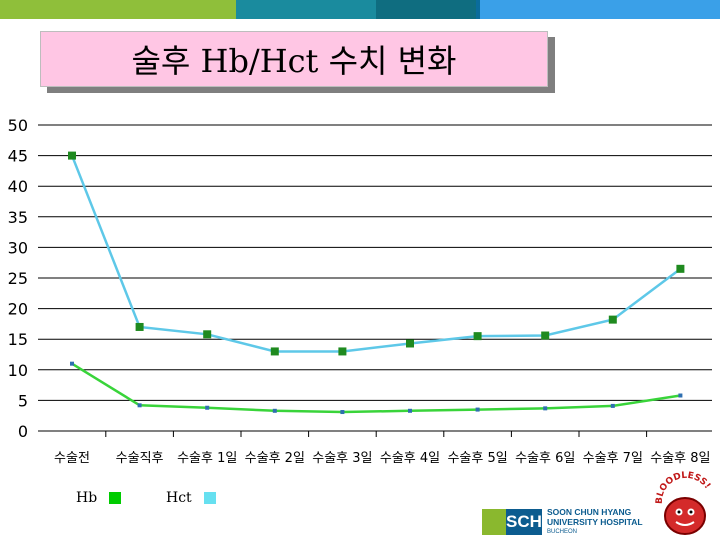 This screenshot has width=720, height=540. I want to click on y-tick-label: 10, so click(18, 370).